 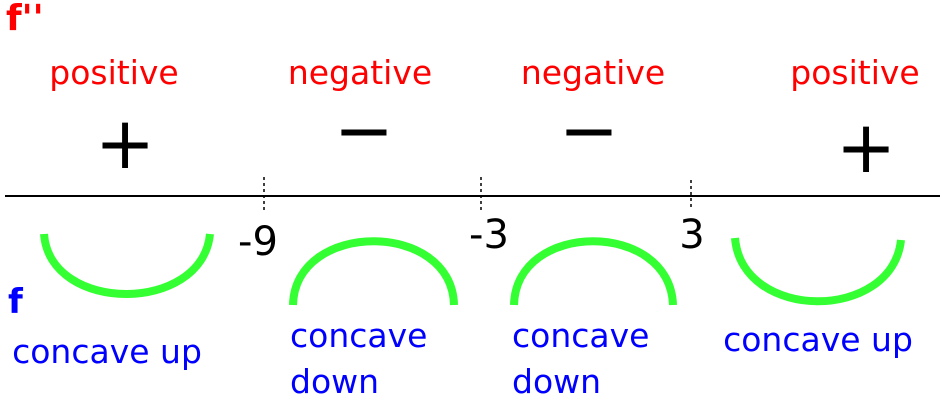 What do you see at coordinates (489, 235) in the screenshot?
I see `critical-point-label: -3` at bounding box center [489, 235].